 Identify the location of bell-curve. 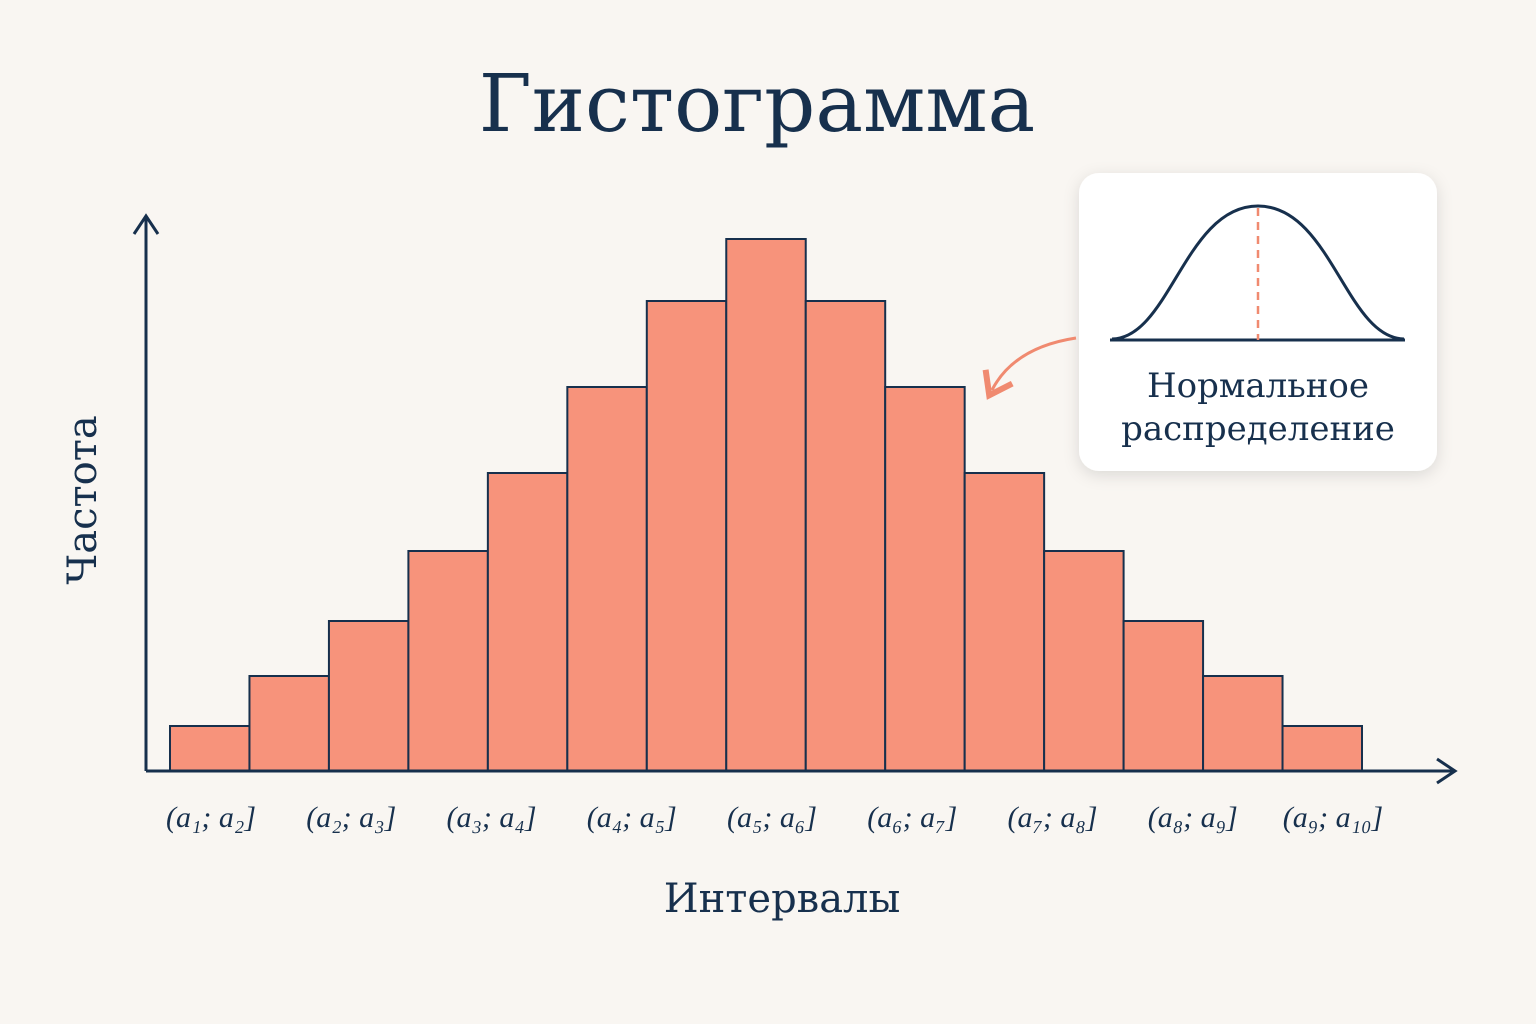
(1258, 272).